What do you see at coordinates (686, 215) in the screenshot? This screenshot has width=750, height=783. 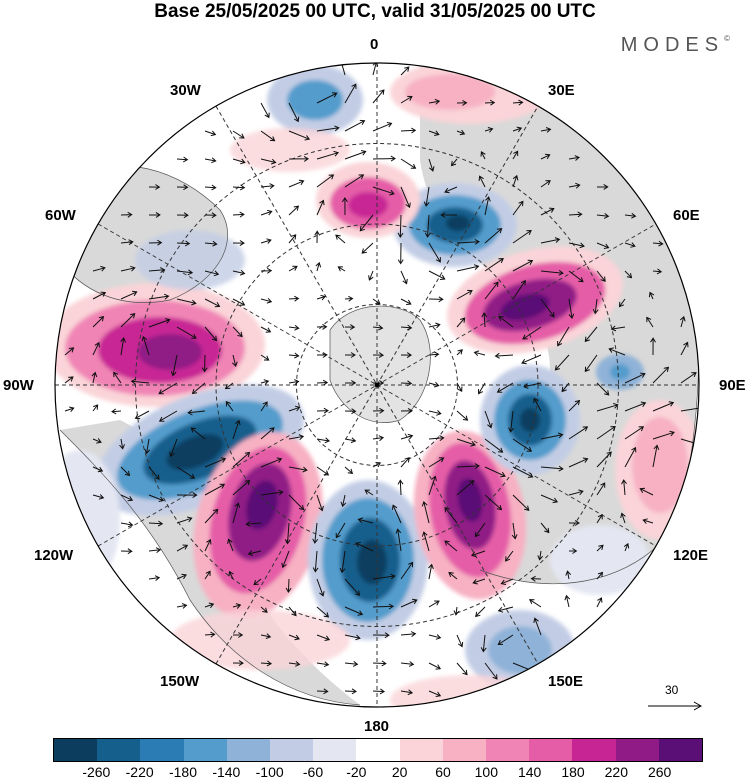 I see `lon-label-60e: 60E` at bounding box center [686, 215].